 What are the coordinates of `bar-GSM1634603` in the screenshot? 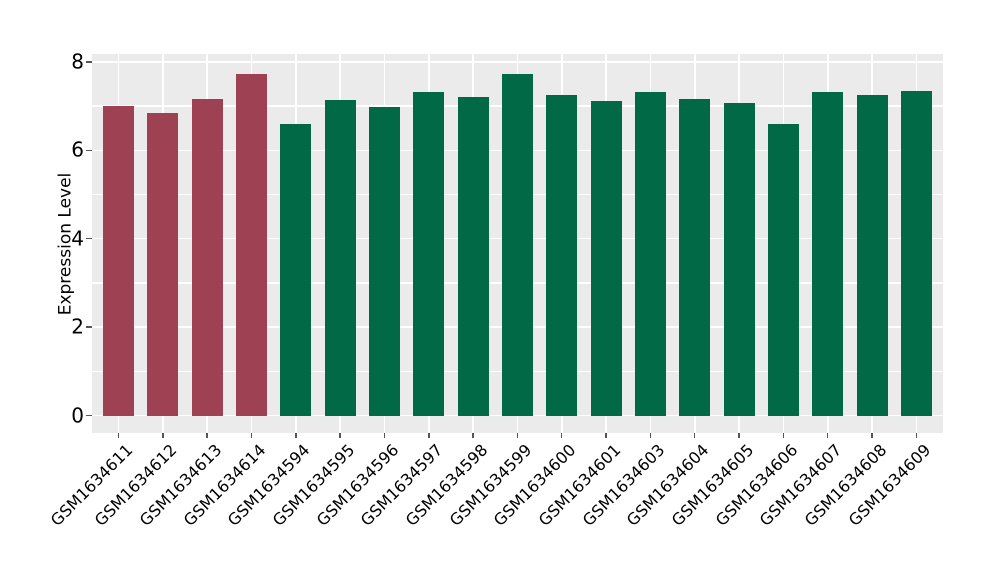 It's located at (650, 254).